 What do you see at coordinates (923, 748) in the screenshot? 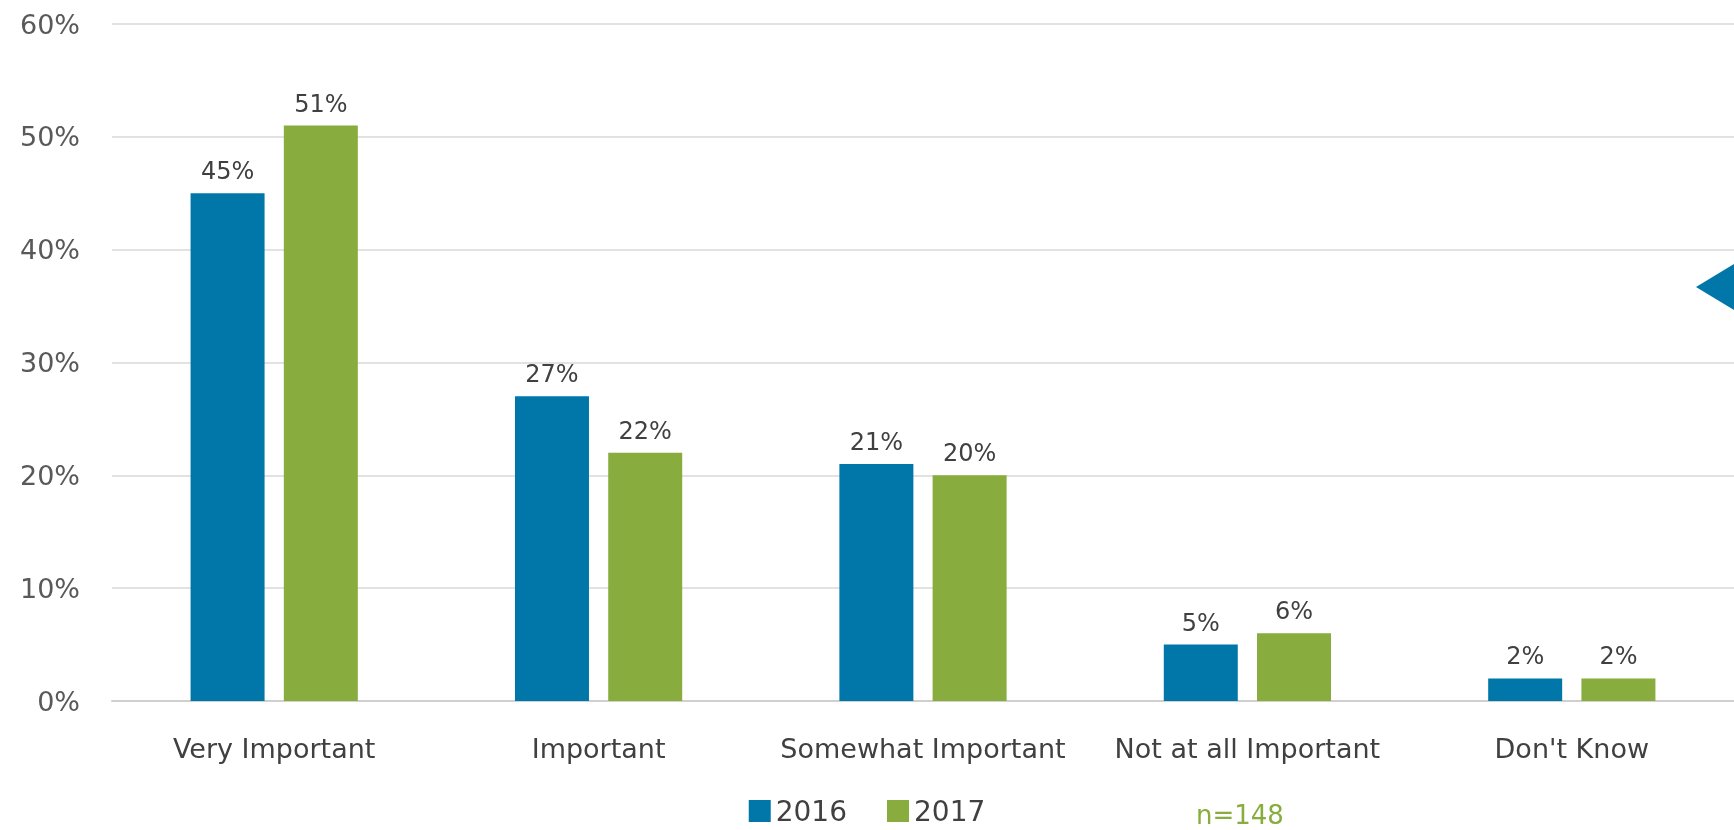
I see `x-tick-label: Somewhat Important` at bounding box center [923, 748].